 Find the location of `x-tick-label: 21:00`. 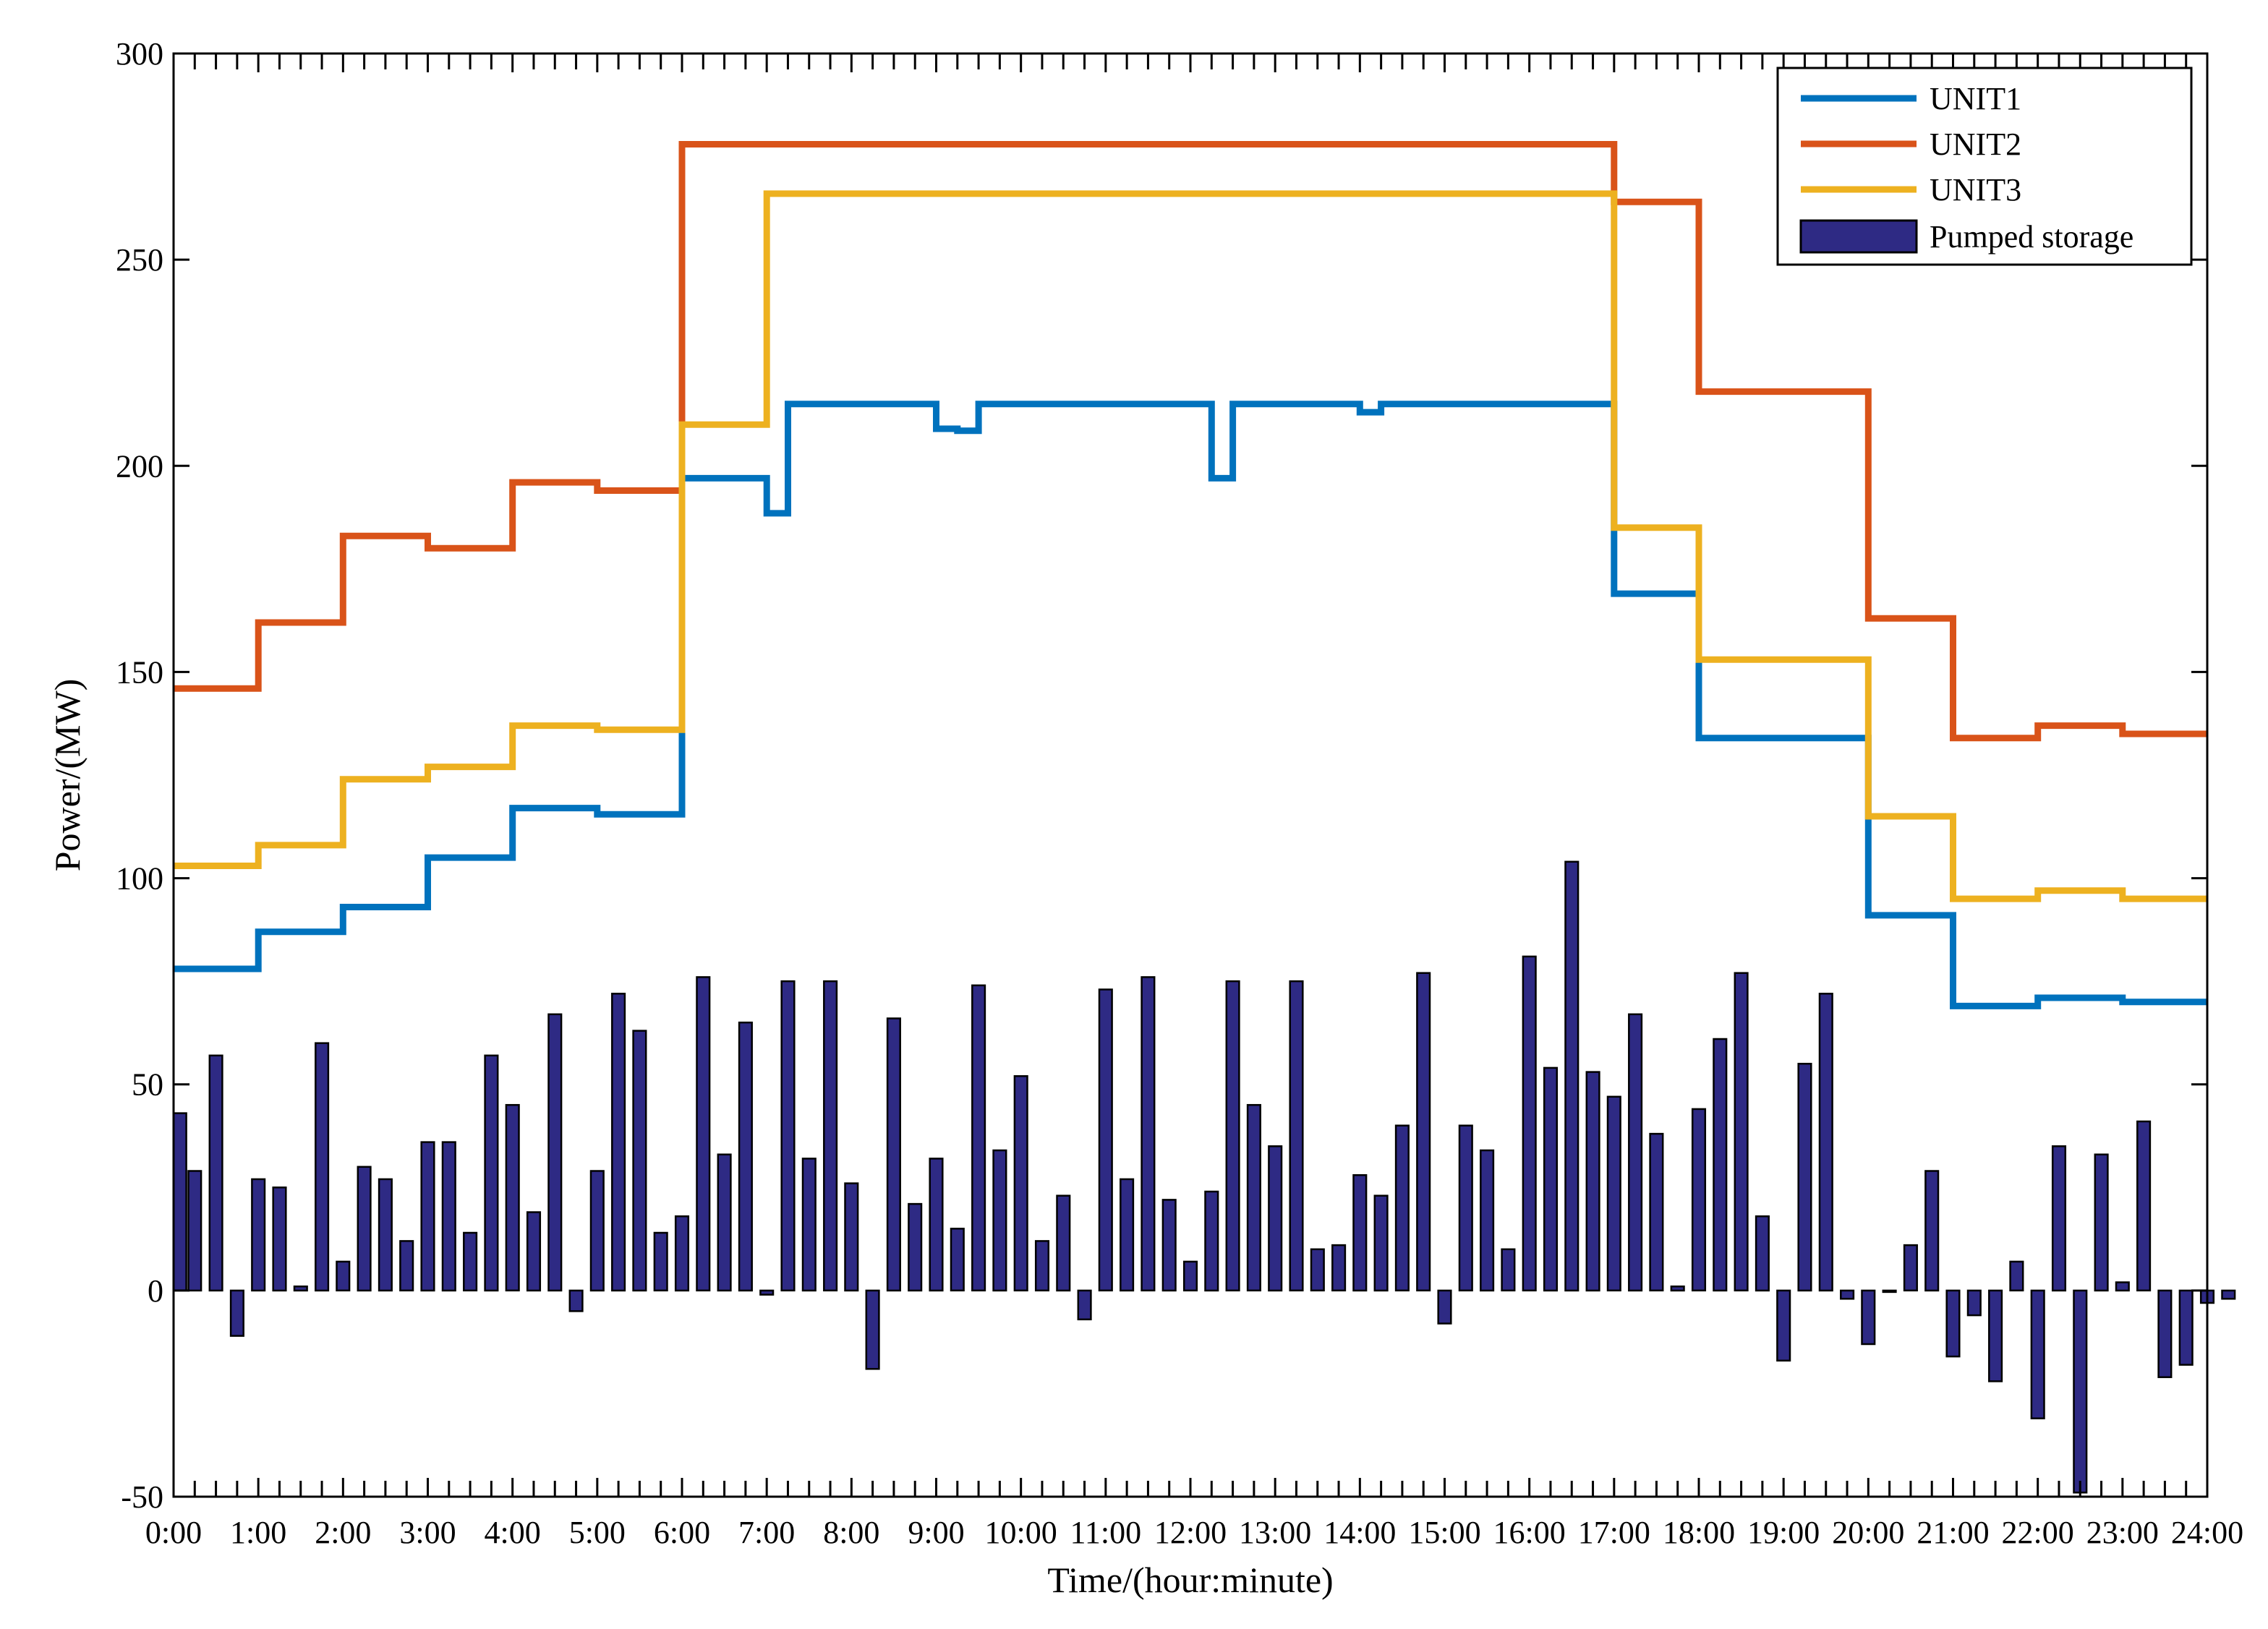

x-tick-label: 21:00 is located at coordinates (1953, 1532).